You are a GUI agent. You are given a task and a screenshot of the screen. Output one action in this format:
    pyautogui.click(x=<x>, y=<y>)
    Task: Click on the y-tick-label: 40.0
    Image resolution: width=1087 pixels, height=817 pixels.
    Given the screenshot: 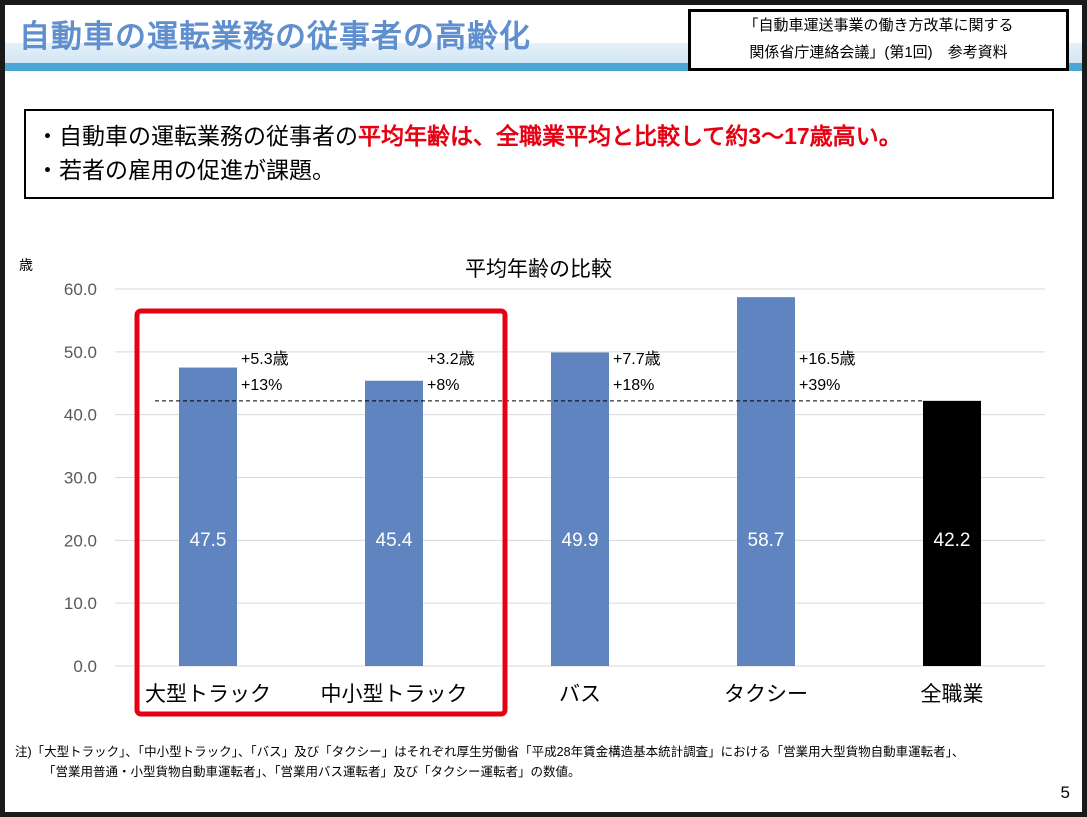 What is the action you would take?
    pyautogui.click(x=80, y=415)
    